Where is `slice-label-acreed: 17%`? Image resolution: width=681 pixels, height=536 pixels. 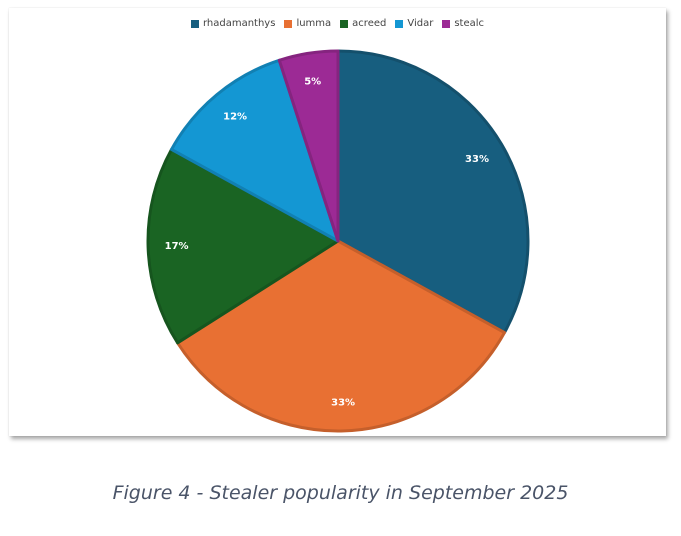 slice-label-acreed: 17% is located at coordinates (177, 246).